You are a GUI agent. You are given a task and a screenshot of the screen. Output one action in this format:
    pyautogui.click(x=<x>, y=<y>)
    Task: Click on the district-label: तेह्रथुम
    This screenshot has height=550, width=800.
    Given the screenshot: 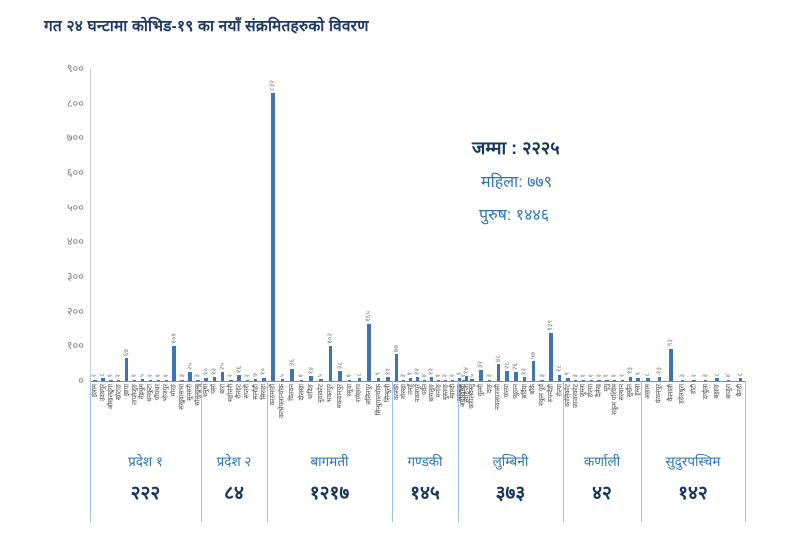 What is the action you would take?
    pyautogui.click(x=142, y=392)
    